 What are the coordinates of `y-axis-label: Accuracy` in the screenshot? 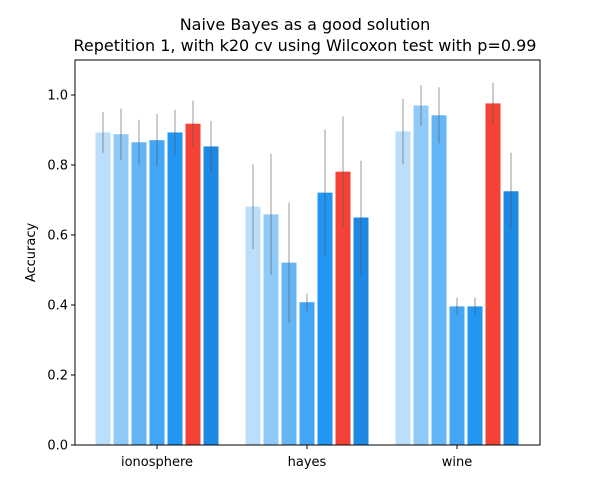 It's located at (31, 253).